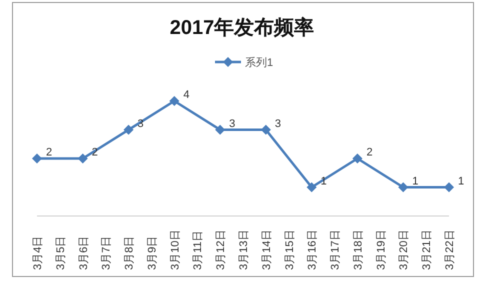 The image size is (497, 282). Describe the element at coordinates (221, 250) in the screenshot. I see `x-tick-label: 3月12日` at that location.